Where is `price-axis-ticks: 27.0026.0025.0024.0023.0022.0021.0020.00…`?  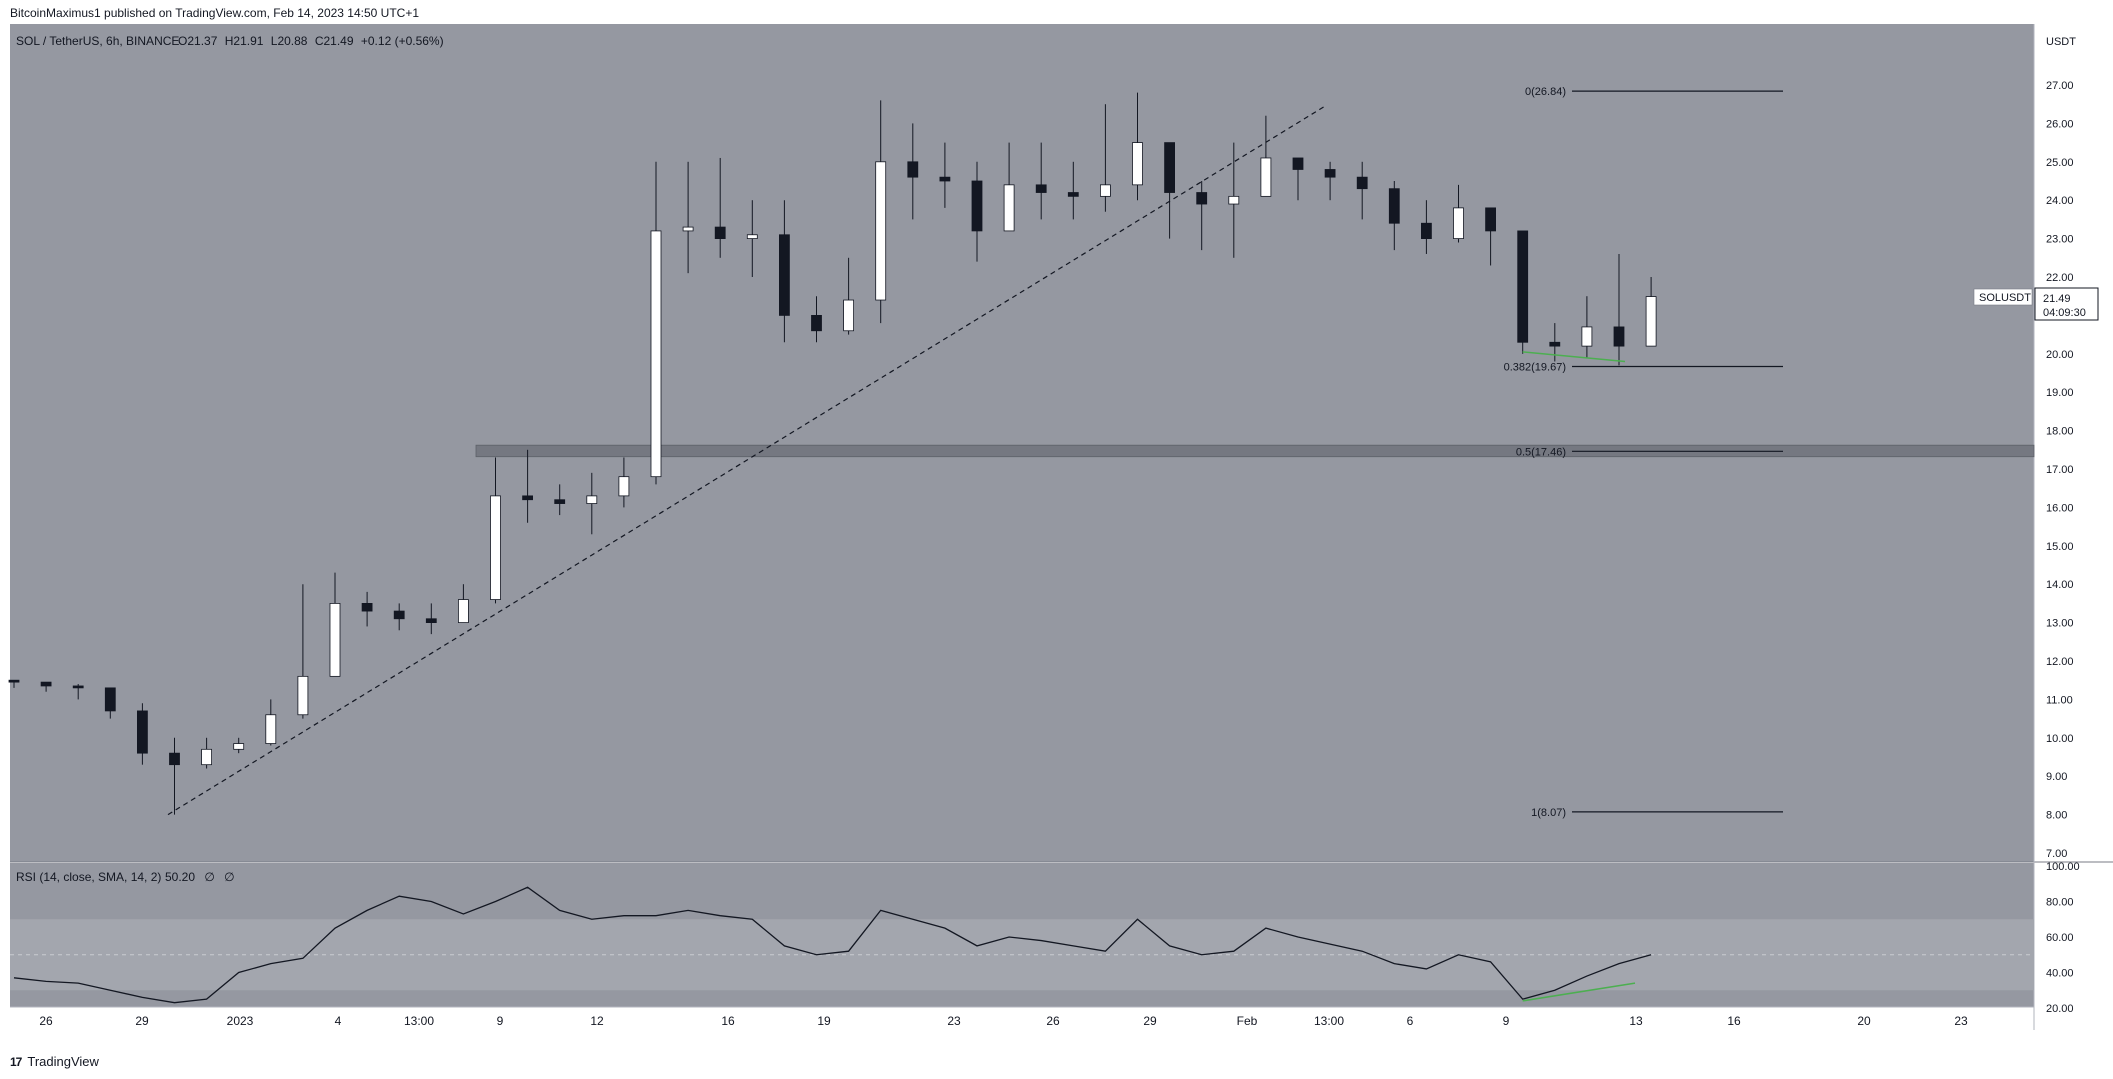
price-axis-ticks: 27.0026.0025.0024.0023.0022.0021.0020.00… is located at coordinates (2060, 470).